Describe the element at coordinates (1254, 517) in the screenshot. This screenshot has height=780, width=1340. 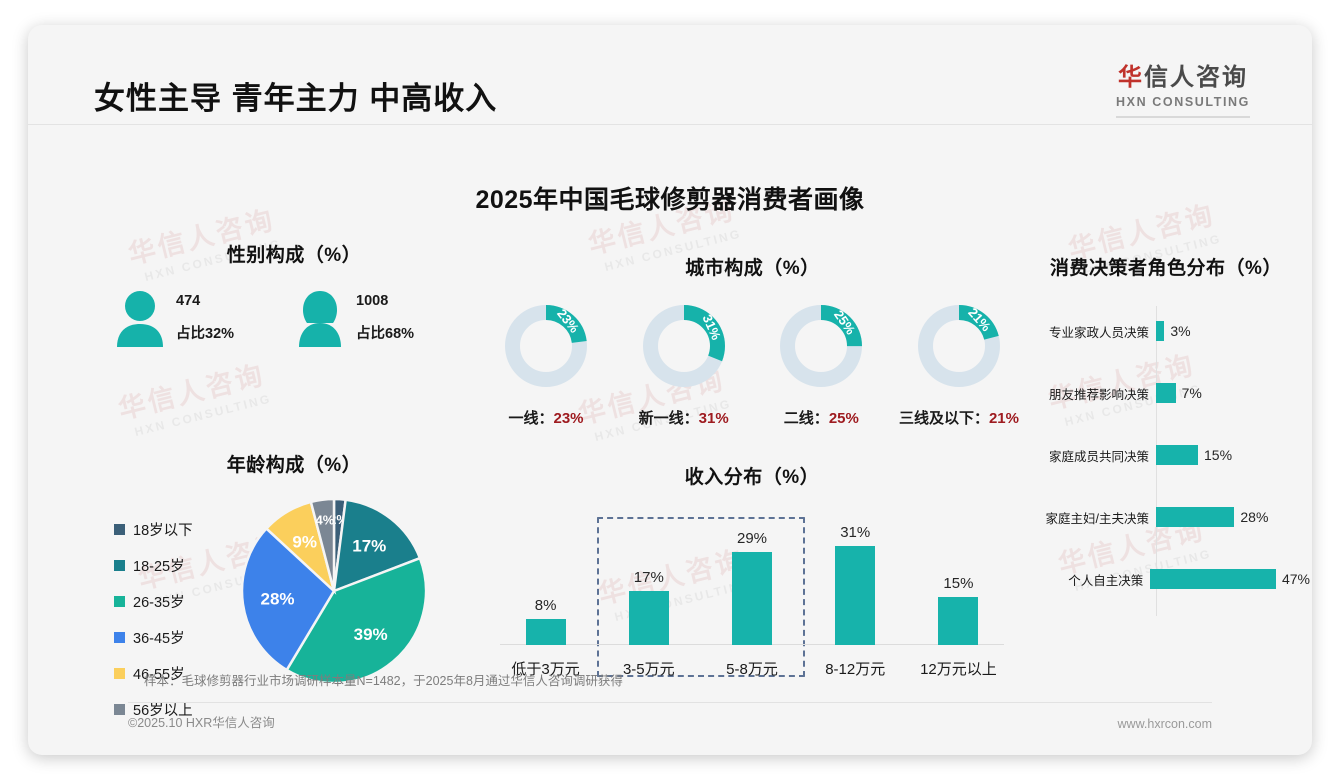
I see `decision-bar-value: 28%` at that location.